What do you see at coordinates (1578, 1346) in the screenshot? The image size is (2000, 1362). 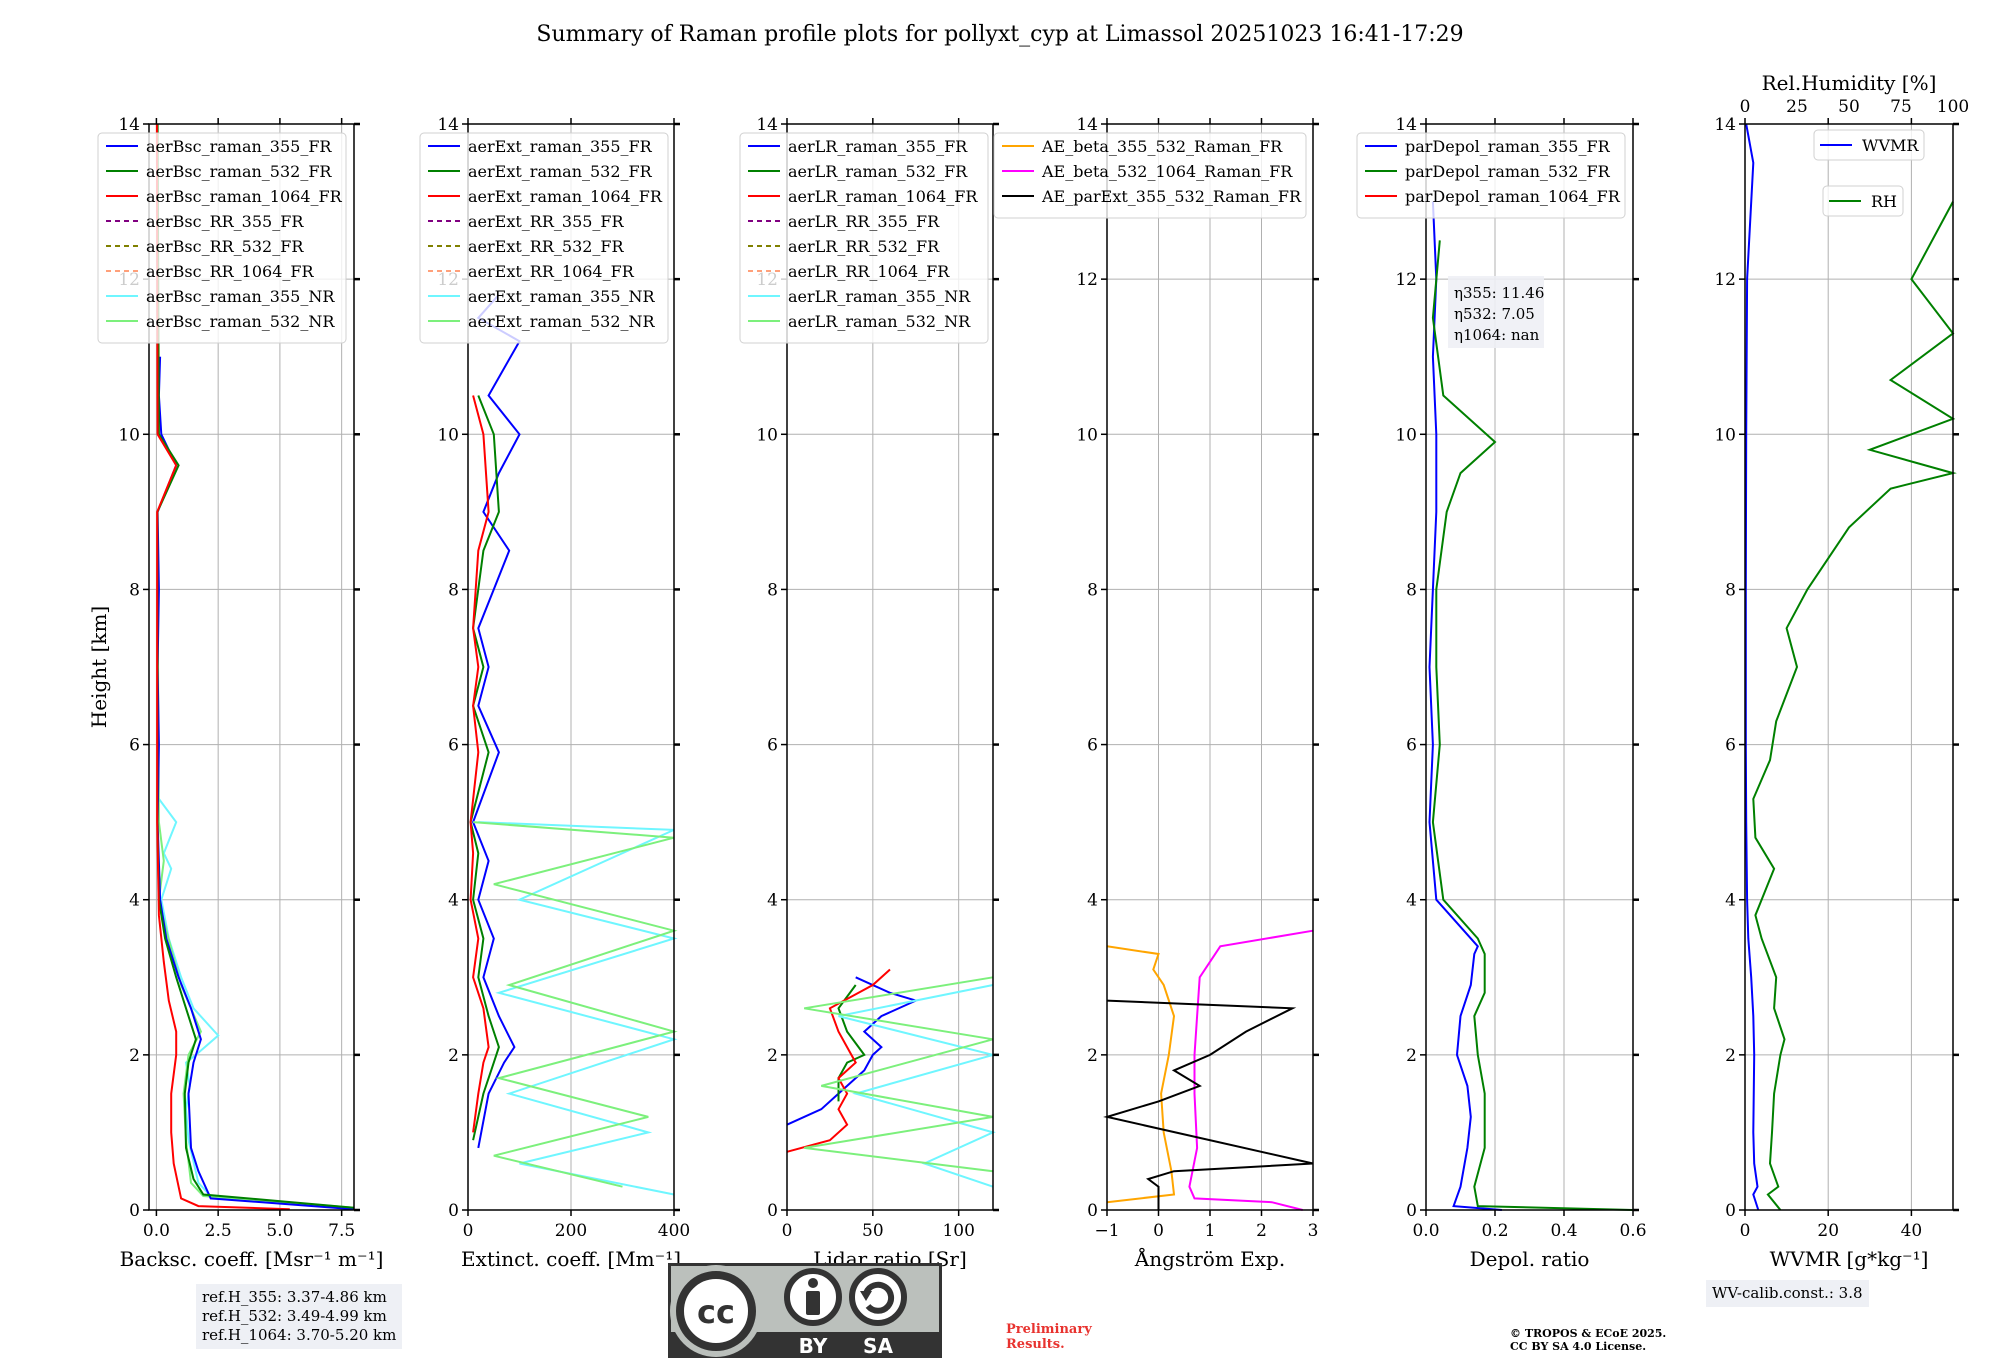 I see `copyright-line-2: CC BY SA 4.0 License.` at bounding box center [1578, 1346].